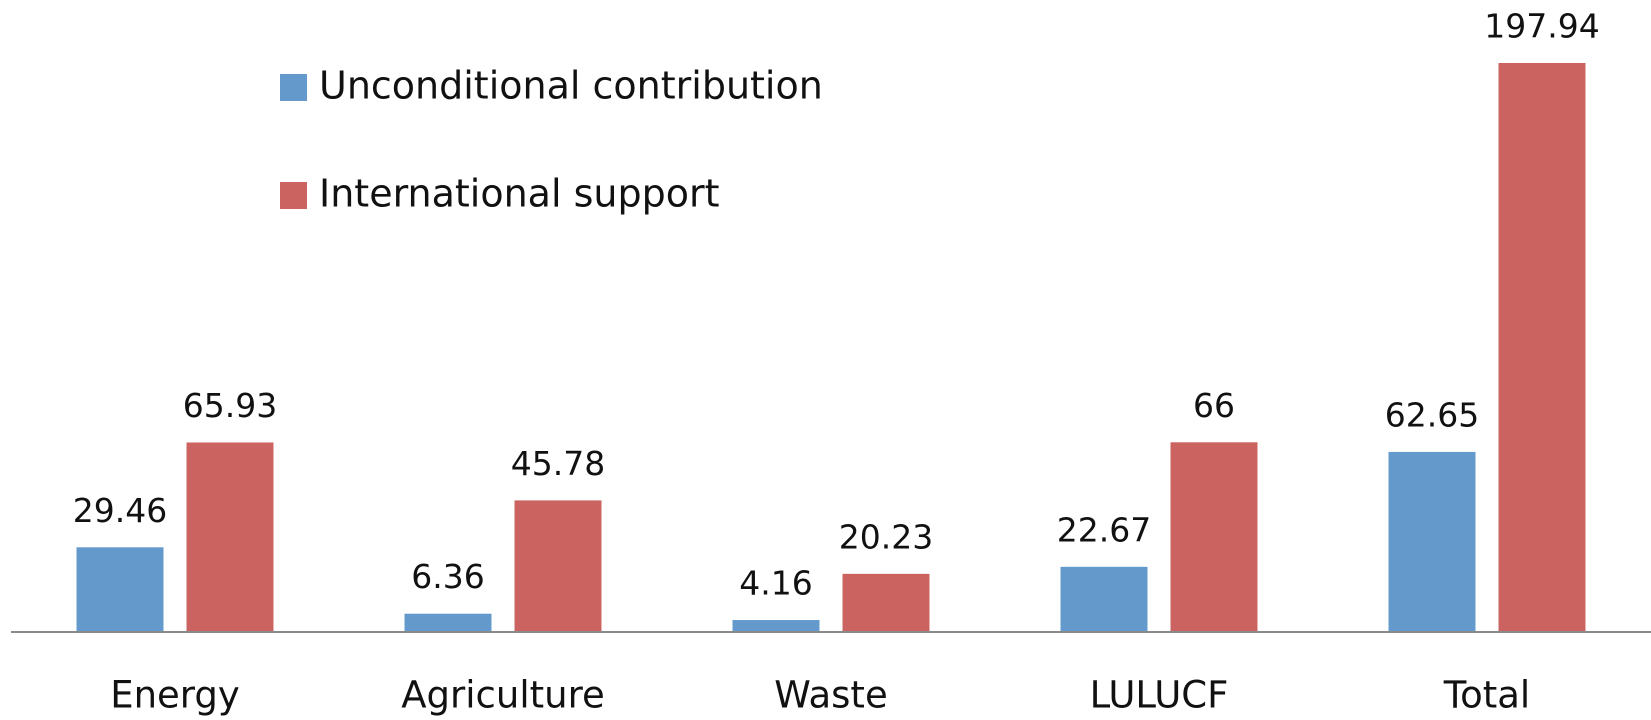 This screenshot has width=1651, height=720. I want to click on x-tick-label: LULUCF, so click(1159, 695).